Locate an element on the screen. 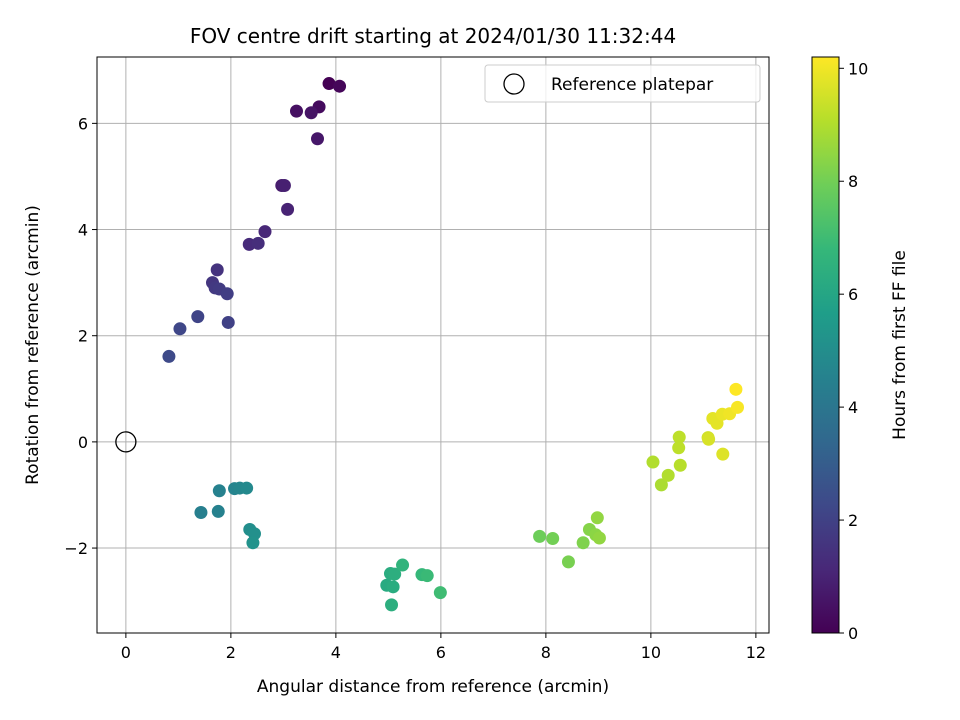 The image size is (960, 720). colorbar-tick-label: 10 is located at coordinates (858, 68).